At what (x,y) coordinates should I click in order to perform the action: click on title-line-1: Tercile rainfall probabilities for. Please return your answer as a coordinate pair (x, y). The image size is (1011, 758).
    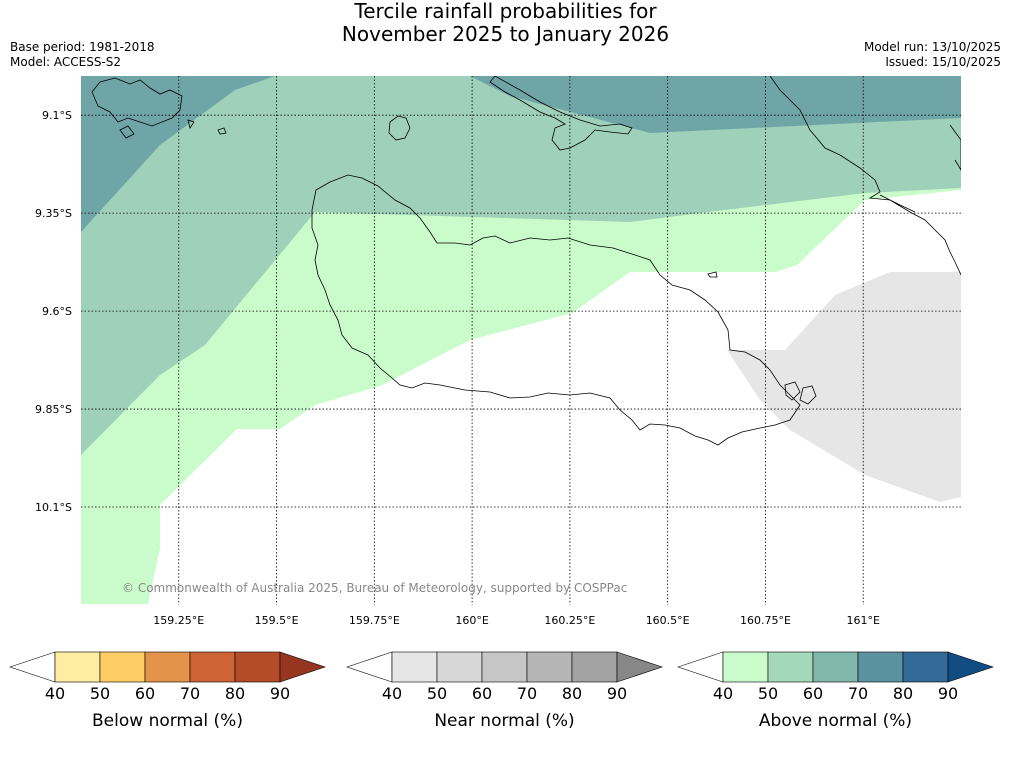
    Looking at the image, I should click on (505, 11).